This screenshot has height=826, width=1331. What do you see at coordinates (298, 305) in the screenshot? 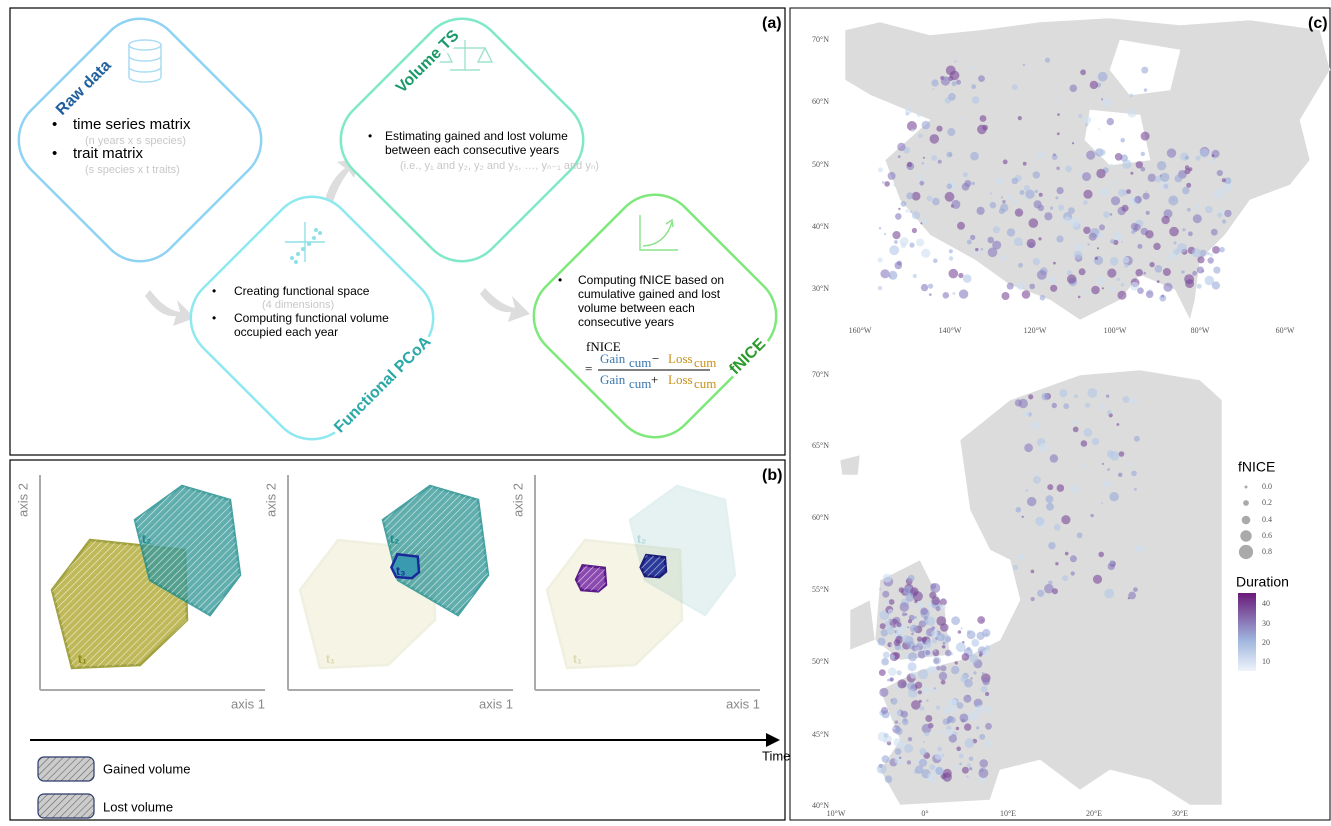
I see `item-note: (4 dimensions)` at bounding box center [298, 305].